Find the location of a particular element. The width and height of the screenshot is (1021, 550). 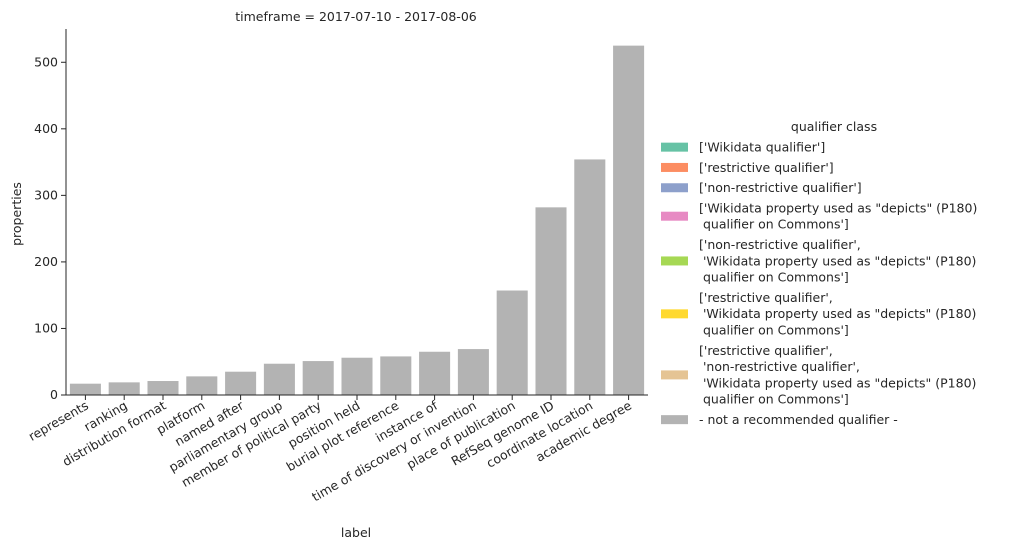

legend-label: ['Wikidata qualifier'] is located at coordinates (762, 147).